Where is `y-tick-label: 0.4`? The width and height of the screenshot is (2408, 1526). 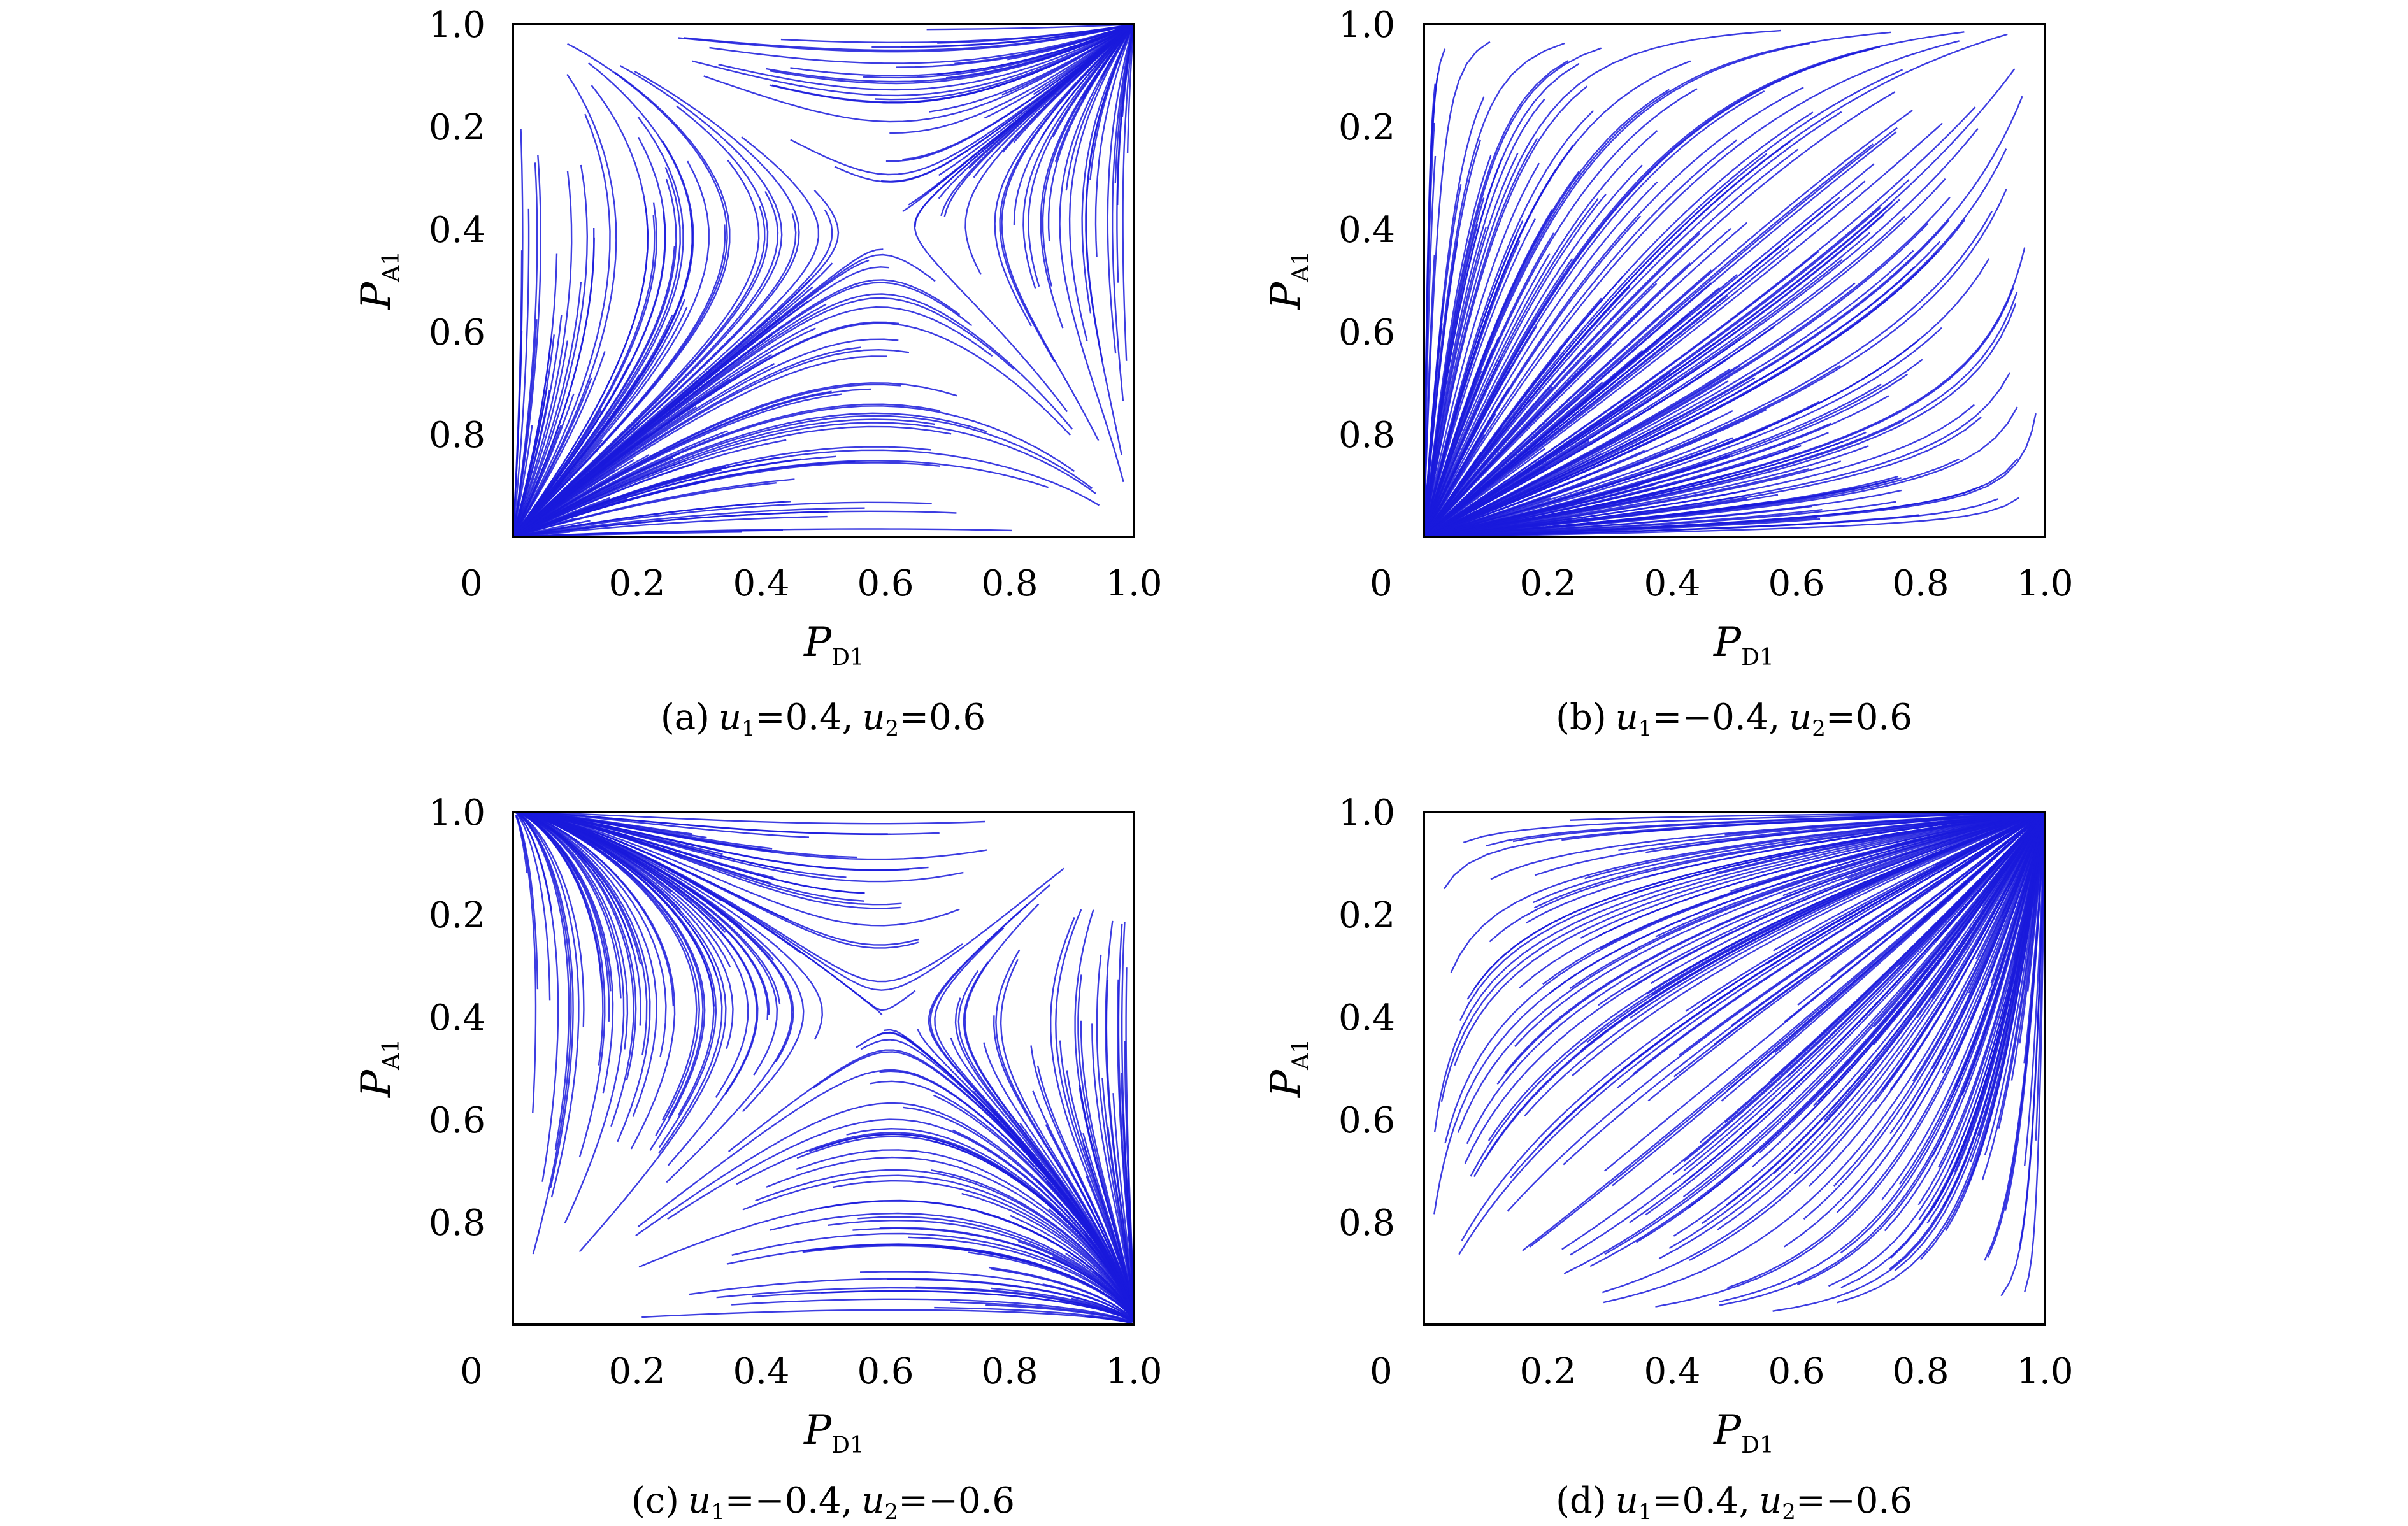
y-tick-label: 0.4 is located at coordinates (1366, 1018).